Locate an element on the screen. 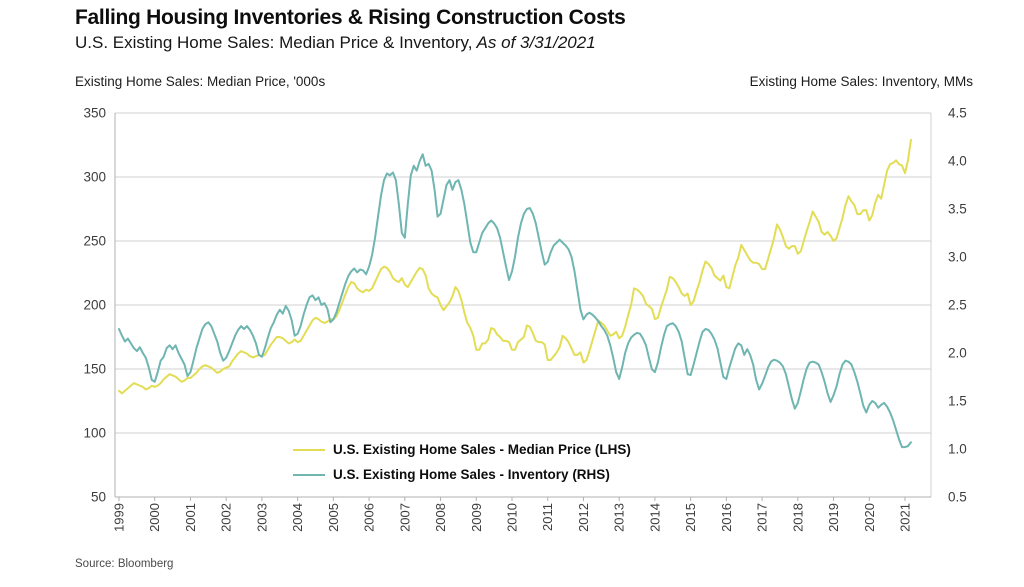 This screenshot has height=587, width=1024. svg-text: 100 is located at coordinates (94, 433).